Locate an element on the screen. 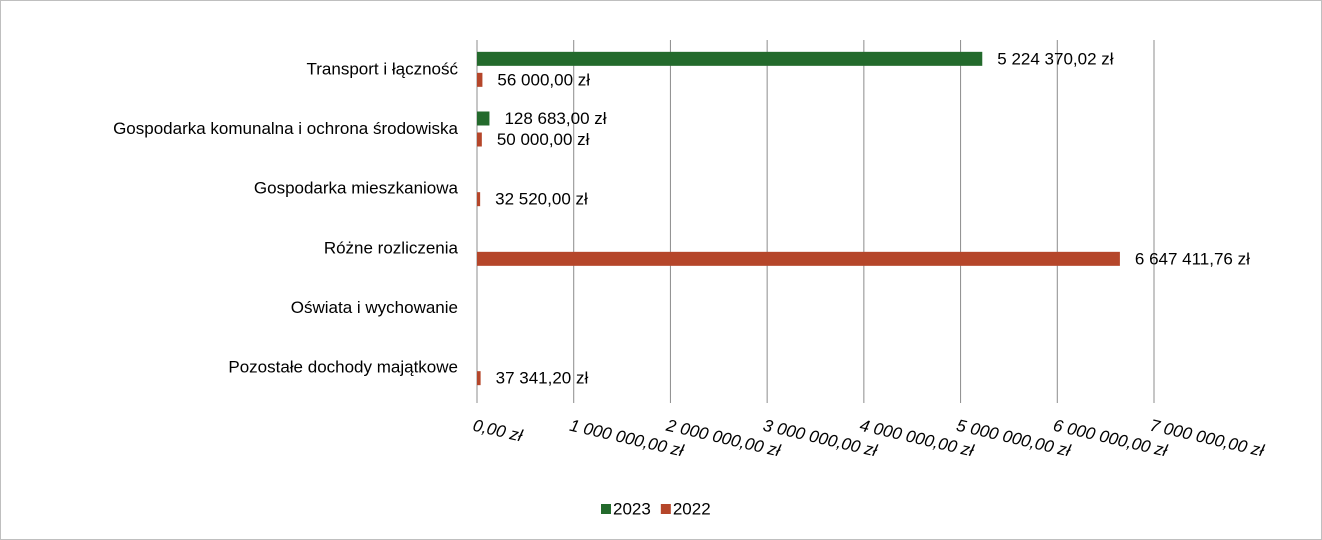  data-label: 6 647 411,76 zł is located at coordinates (1192, 258).